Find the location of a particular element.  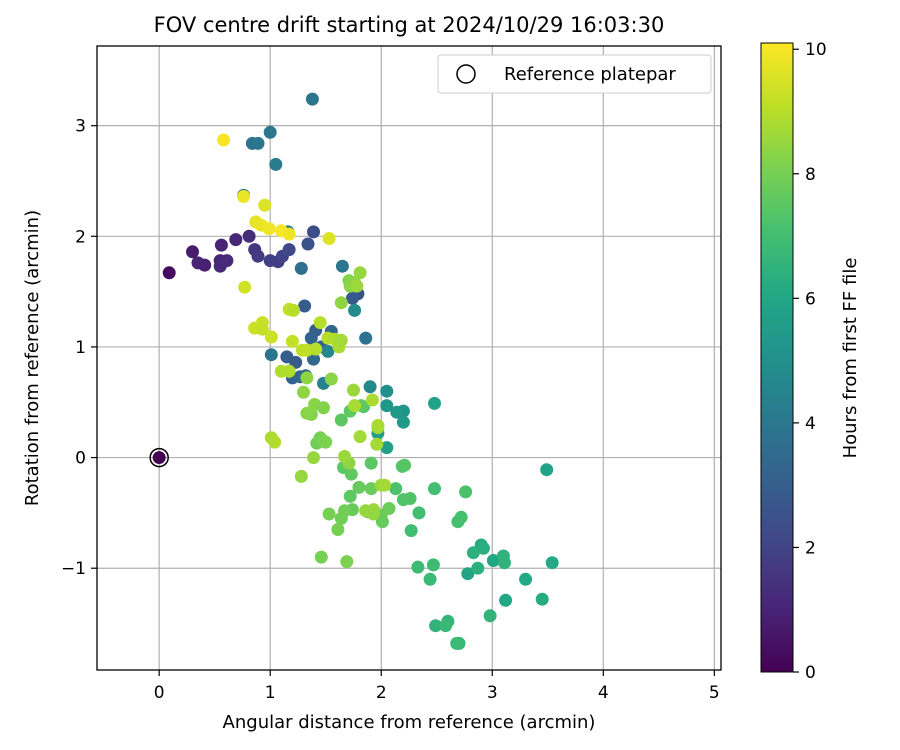

colorbar-label: Hours from first FF file is located at coordinates (850, 358).